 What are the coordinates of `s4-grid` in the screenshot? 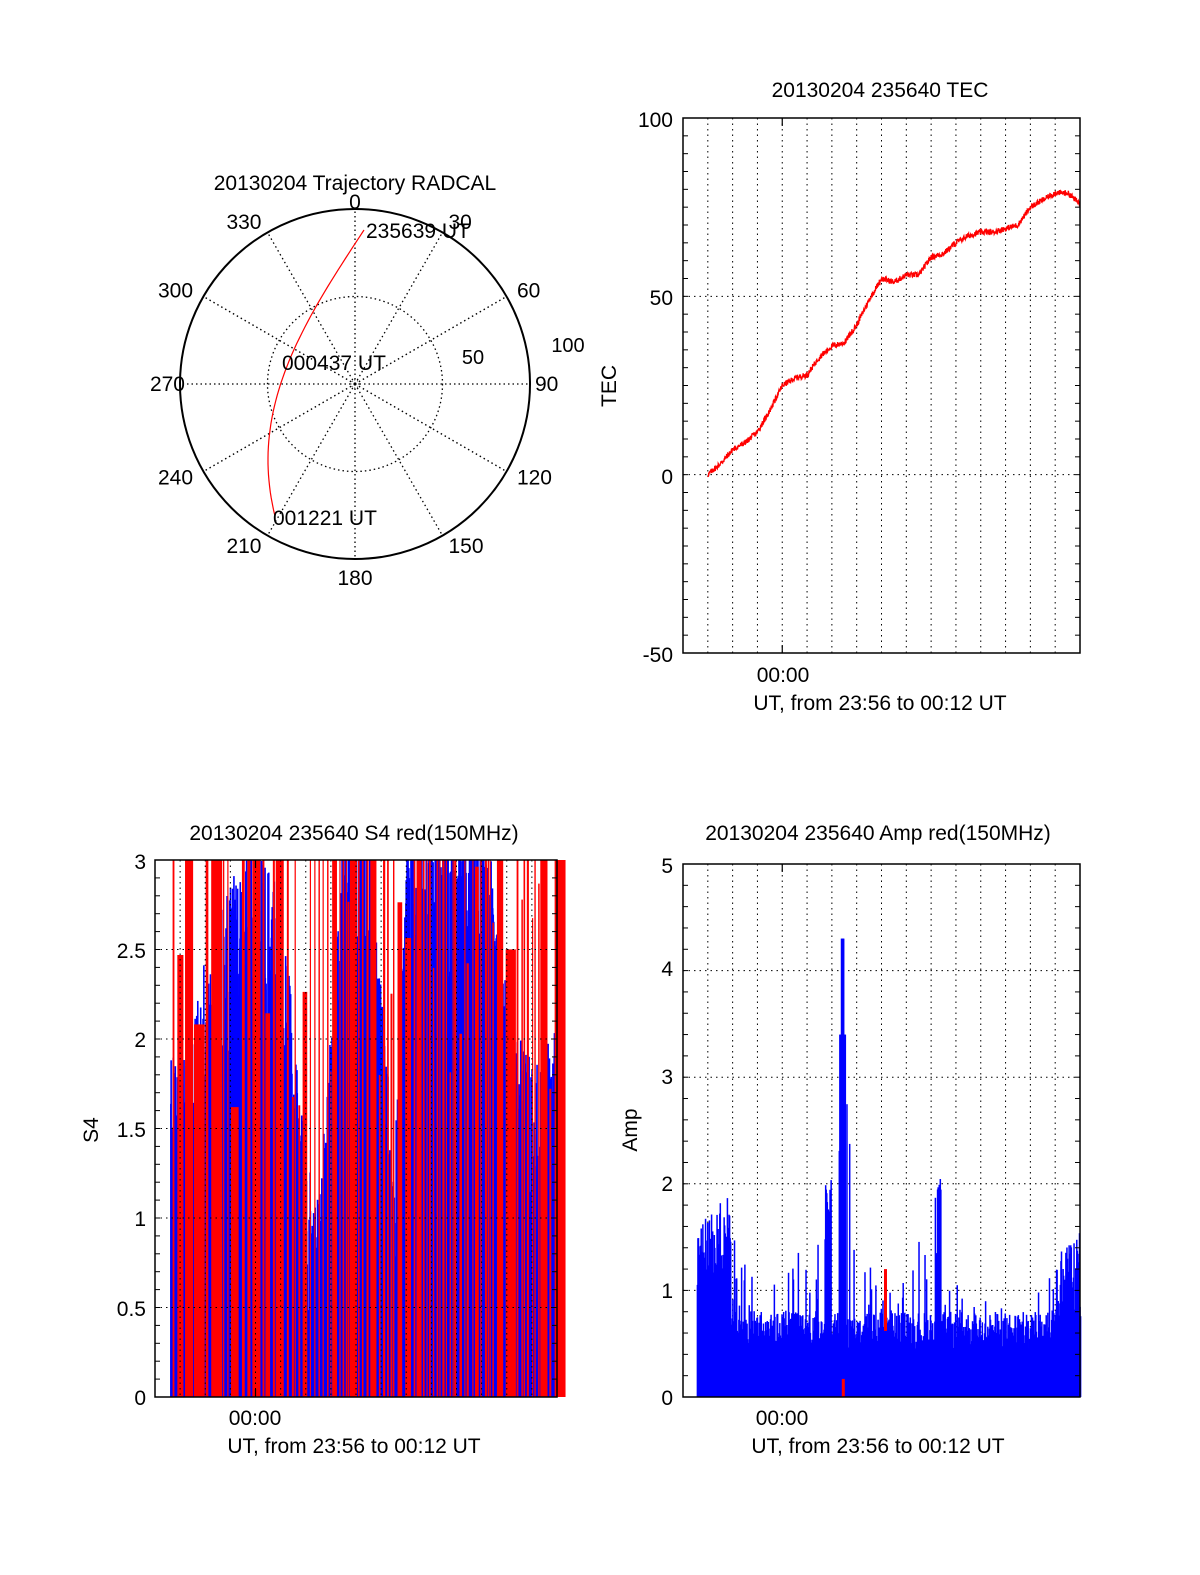 It's located at (356, 1128).